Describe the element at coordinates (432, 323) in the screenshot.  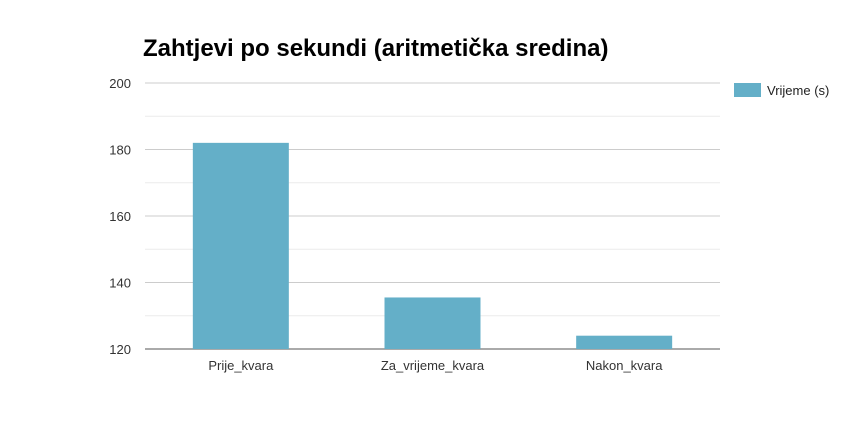
I see `bar-za-vrijeme-kvara` at that location.